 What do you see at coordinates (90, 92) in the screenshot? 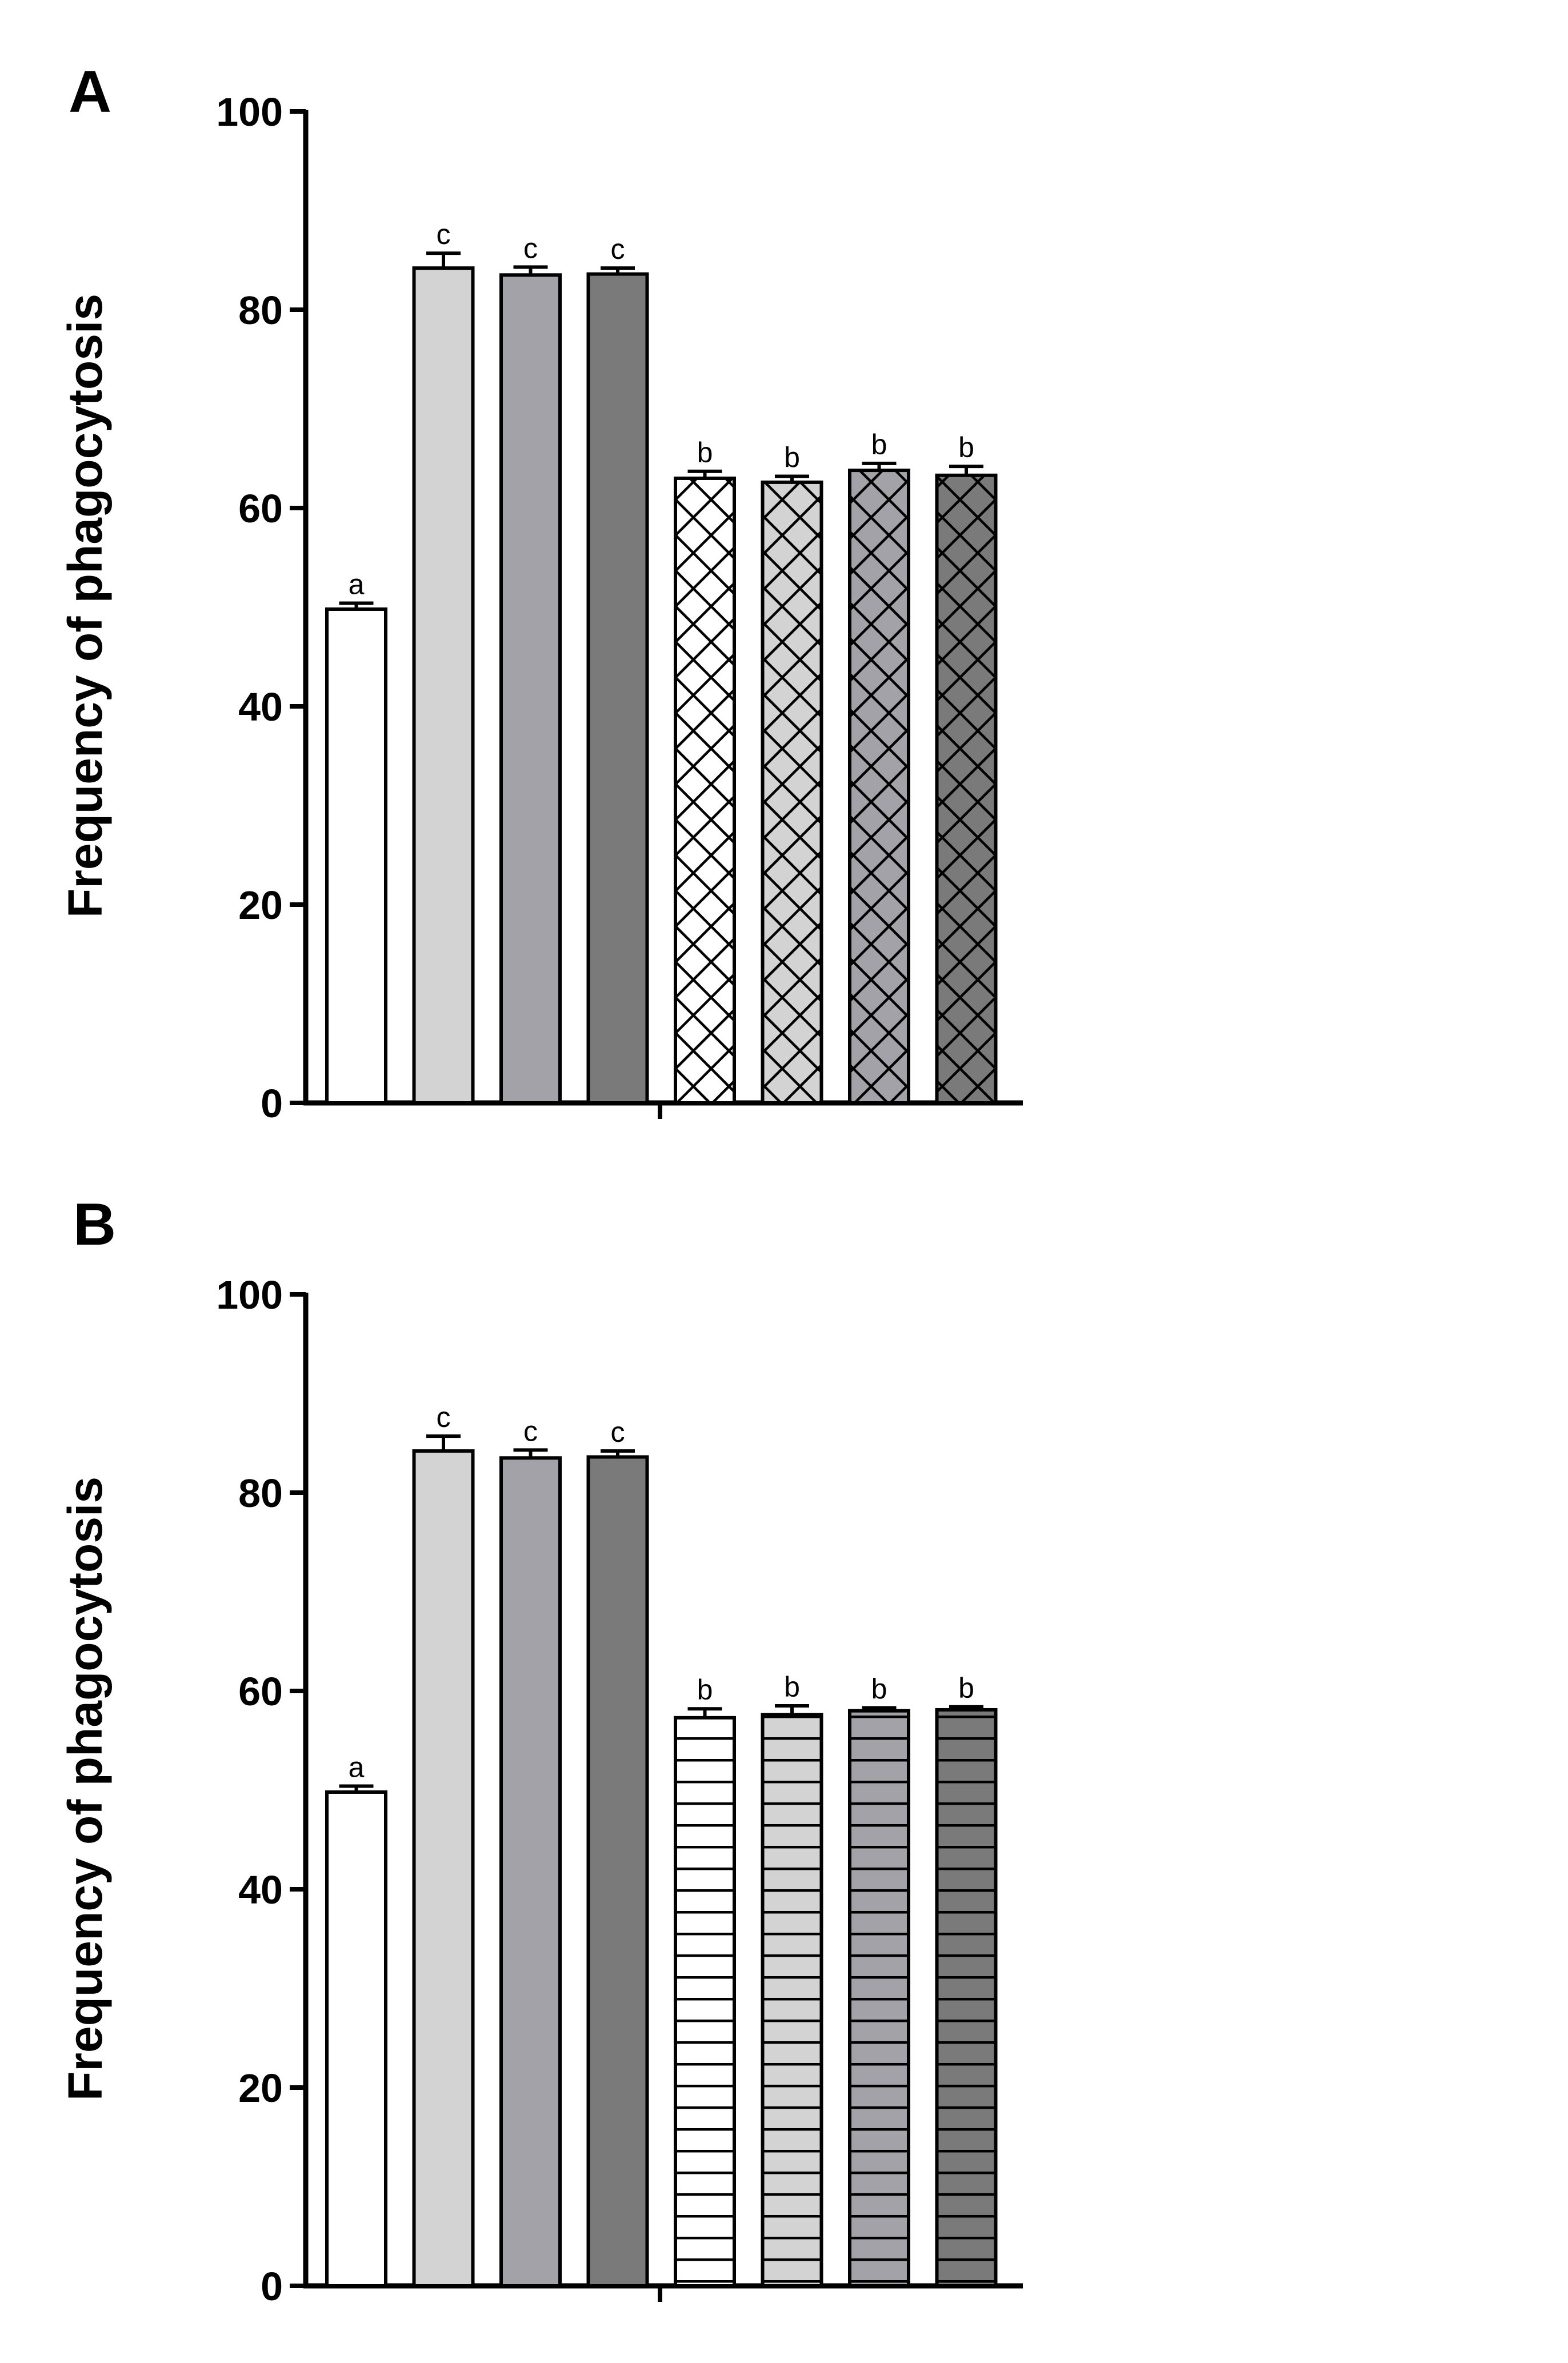
I see `panel-label-a: A` at bounding box center [90, 92].